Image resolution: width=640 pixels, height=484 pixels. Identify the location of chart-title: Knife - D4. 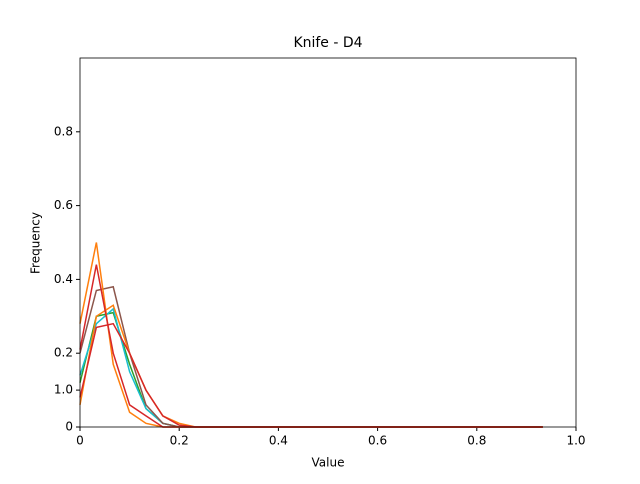
(327, 43).